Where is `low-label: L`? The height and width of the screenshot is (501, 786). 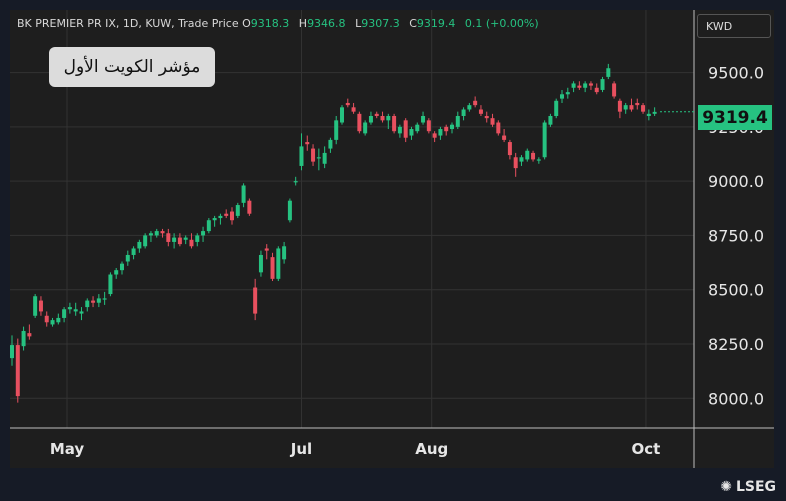
low-label: L is located at coordinates (358, 23).